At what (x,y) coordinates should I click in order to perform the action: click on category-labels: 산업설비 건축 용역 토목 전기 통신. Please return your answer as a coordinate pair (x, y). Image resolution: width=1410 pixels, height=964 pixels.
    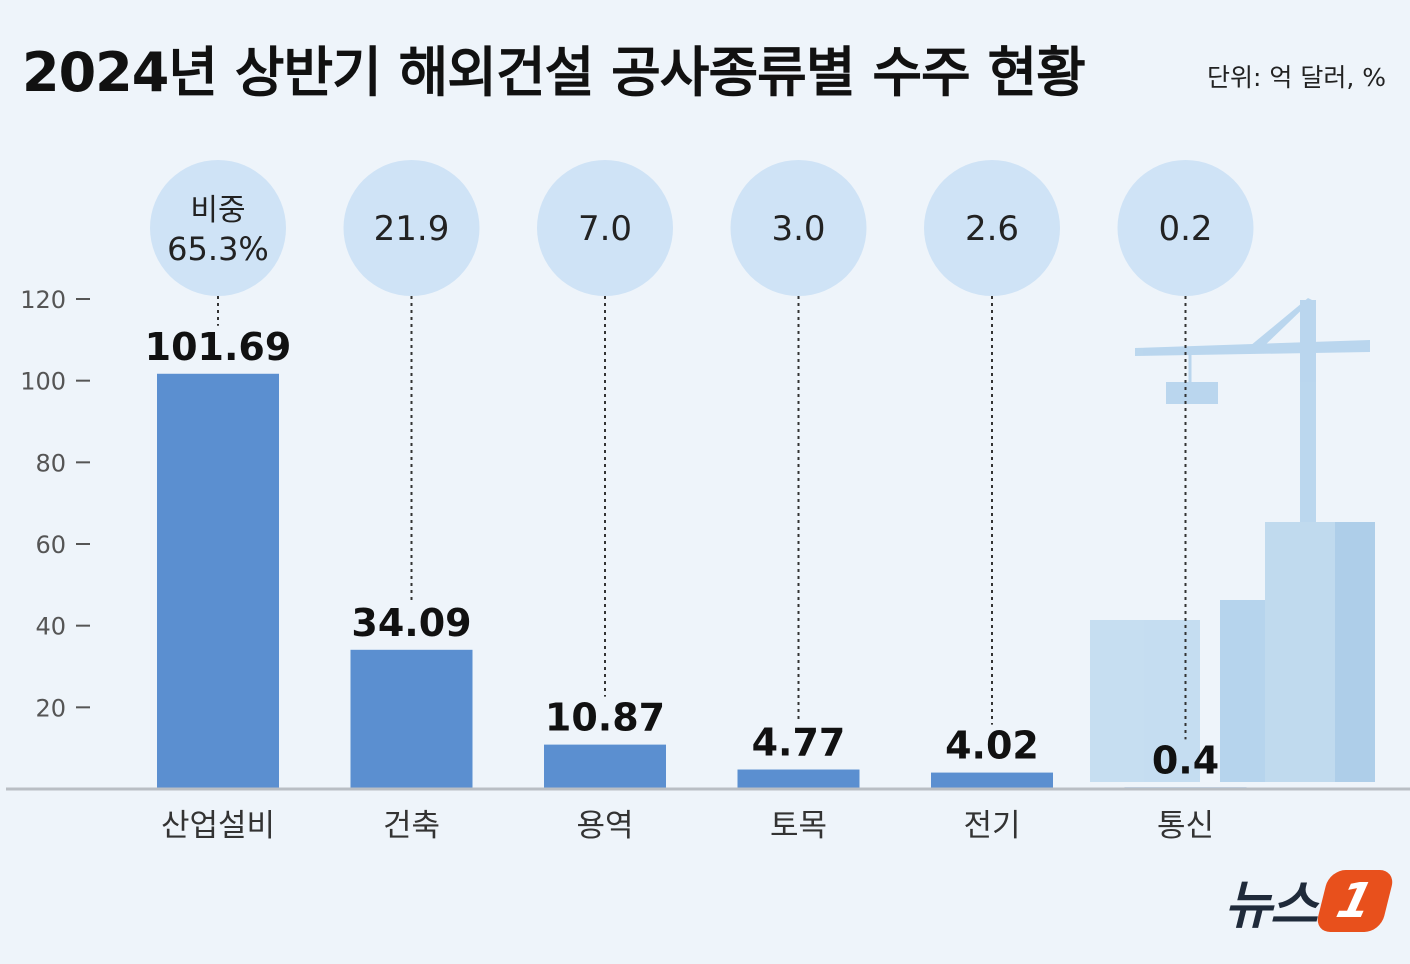
    Looking at the image, I should click on (687, 826).